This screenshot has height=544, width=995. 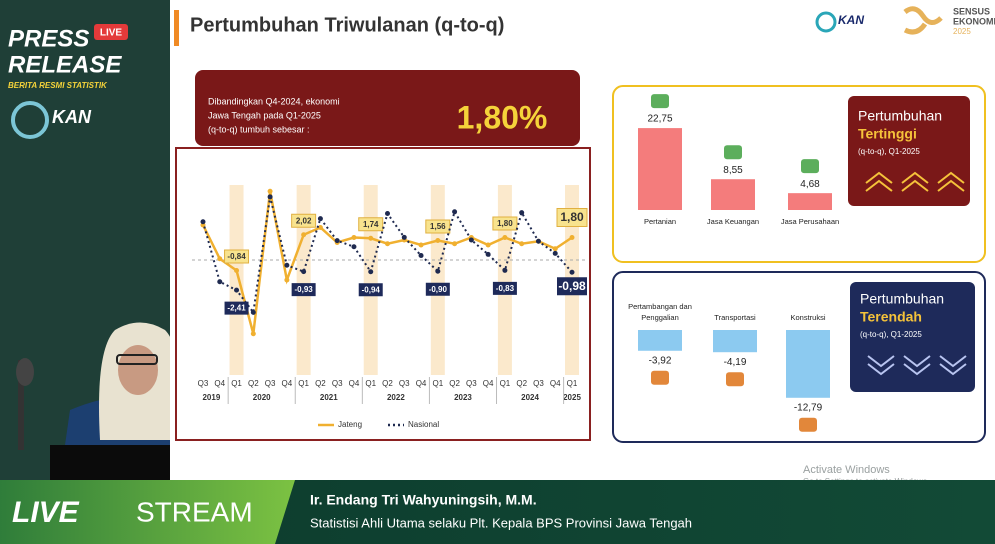 What do you see at coordinates (48, 38) in the screenshot?
I see `press-text: PRESS` at bounding box center [48, 38].